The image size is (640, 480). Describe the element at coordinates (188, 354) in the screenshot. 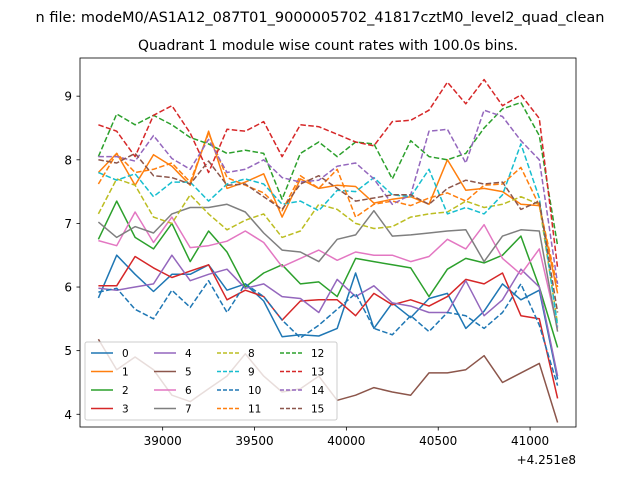

I see `legend-label-4: 4` at that location.